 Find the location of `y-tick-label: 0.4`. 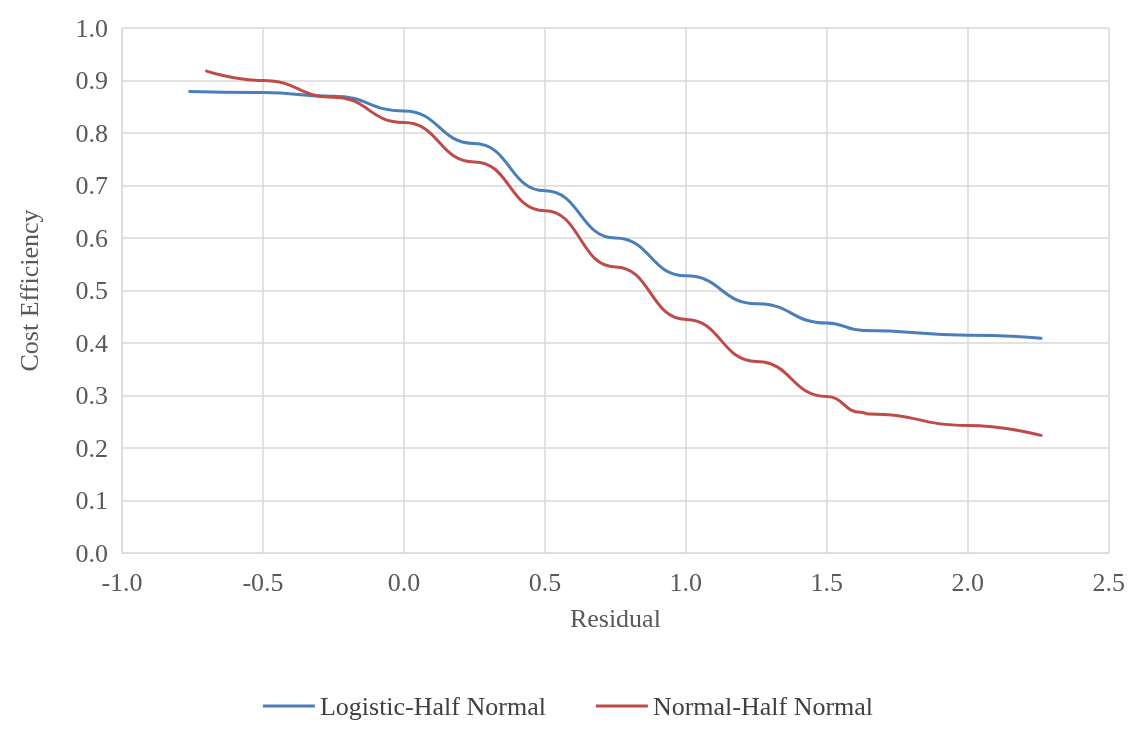

y-tick-label: 0.4 is located at coordinates (91, 343).